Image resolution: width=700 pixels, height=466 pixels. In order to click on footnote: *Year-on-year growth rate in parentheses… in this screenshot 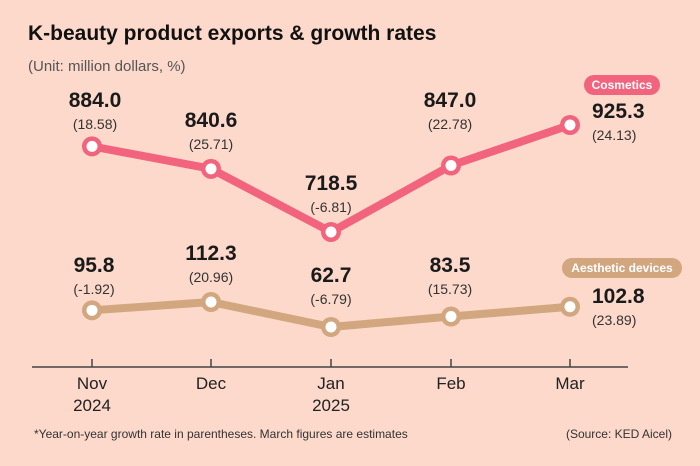, I will do `click(221, 434)`.